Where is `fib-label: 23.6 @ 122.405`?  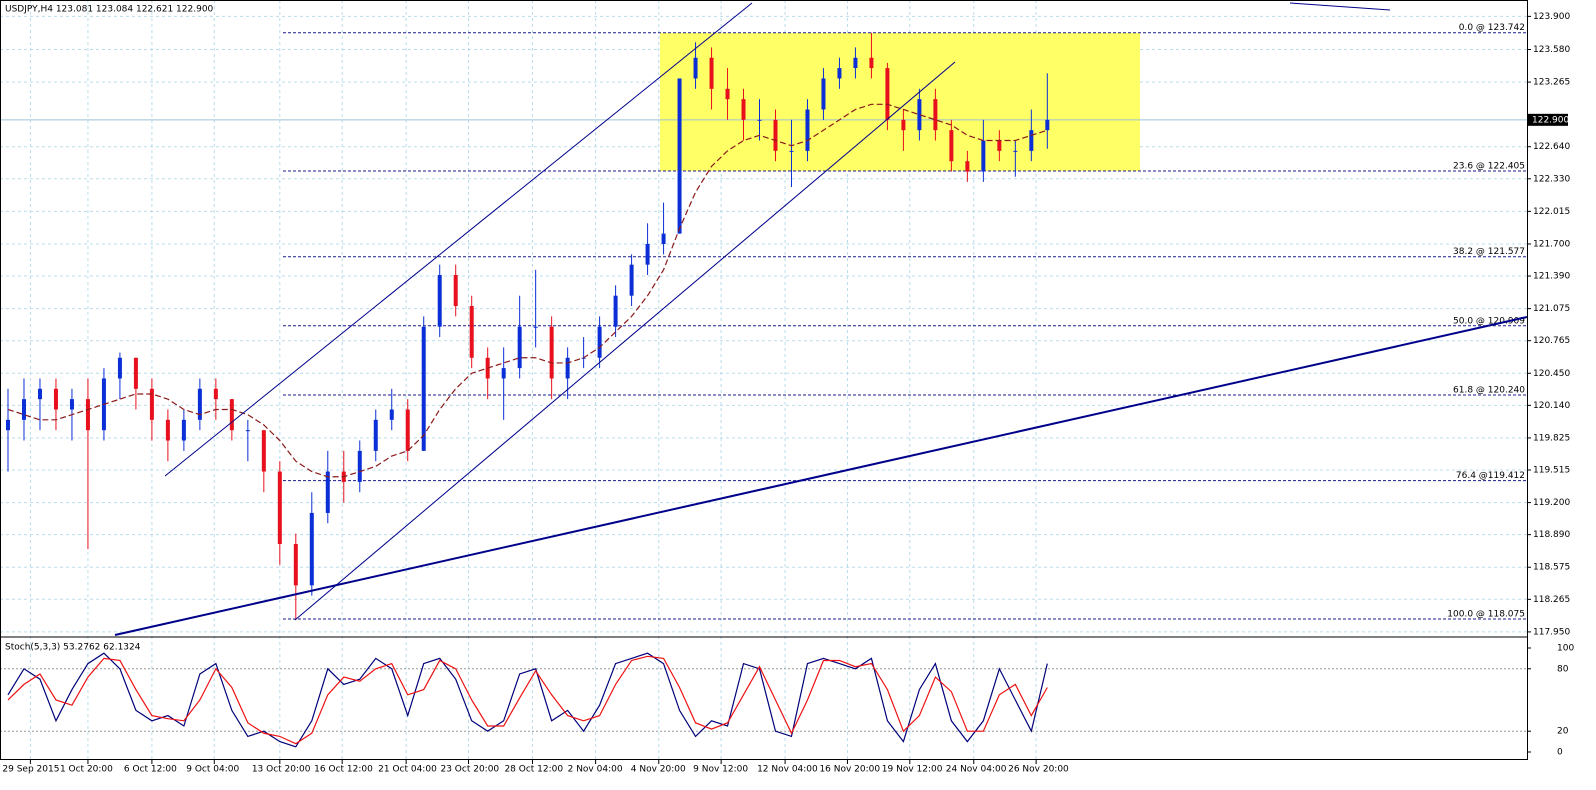 fib-label: 23.6 @ 122.405 is located at coordinates (1489, 167).